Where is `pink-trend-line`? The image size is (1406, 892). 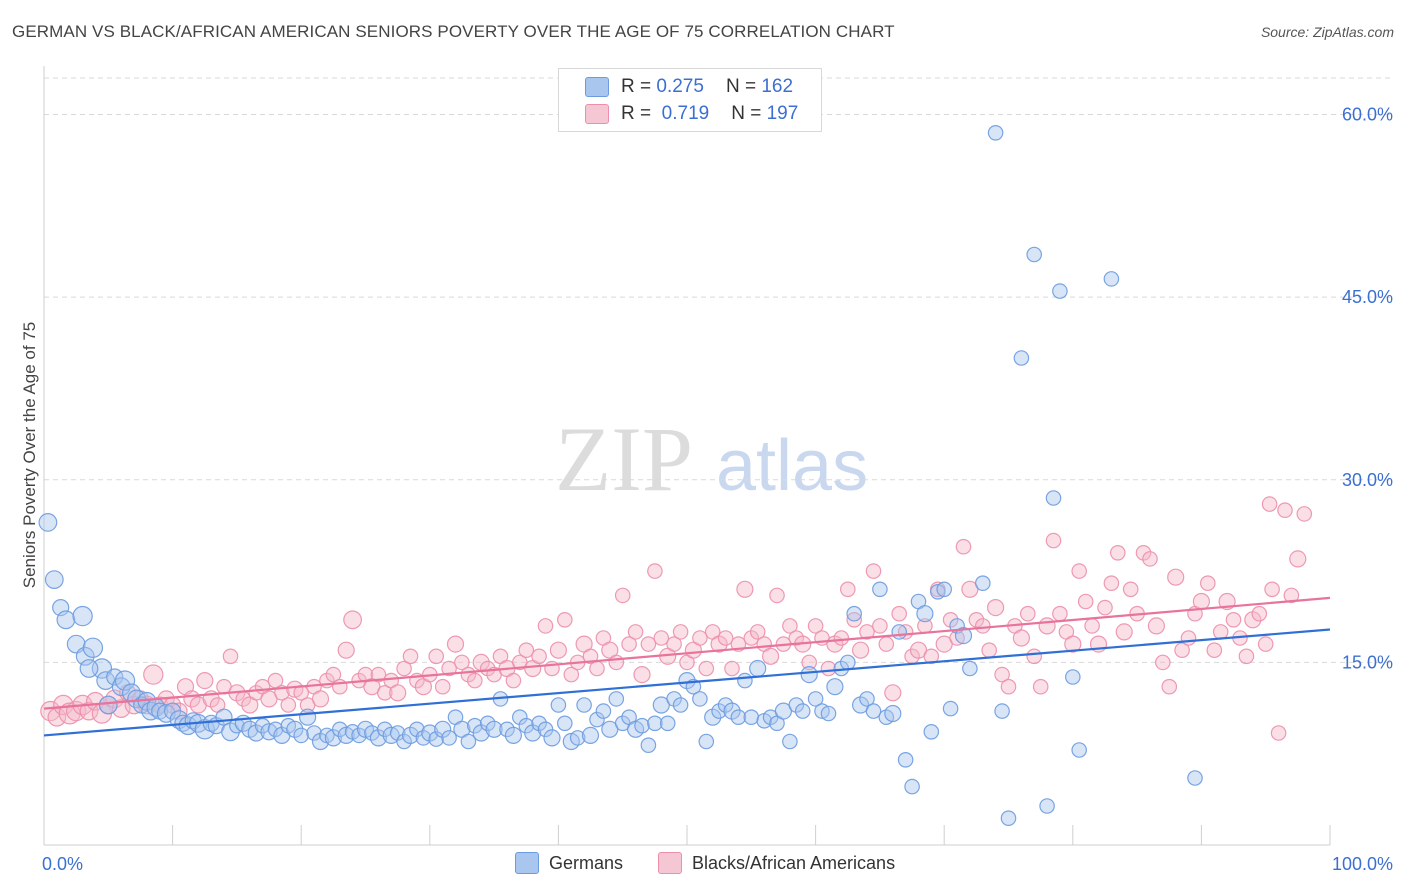
pink-trend-line is located at coordinates (687, 653).